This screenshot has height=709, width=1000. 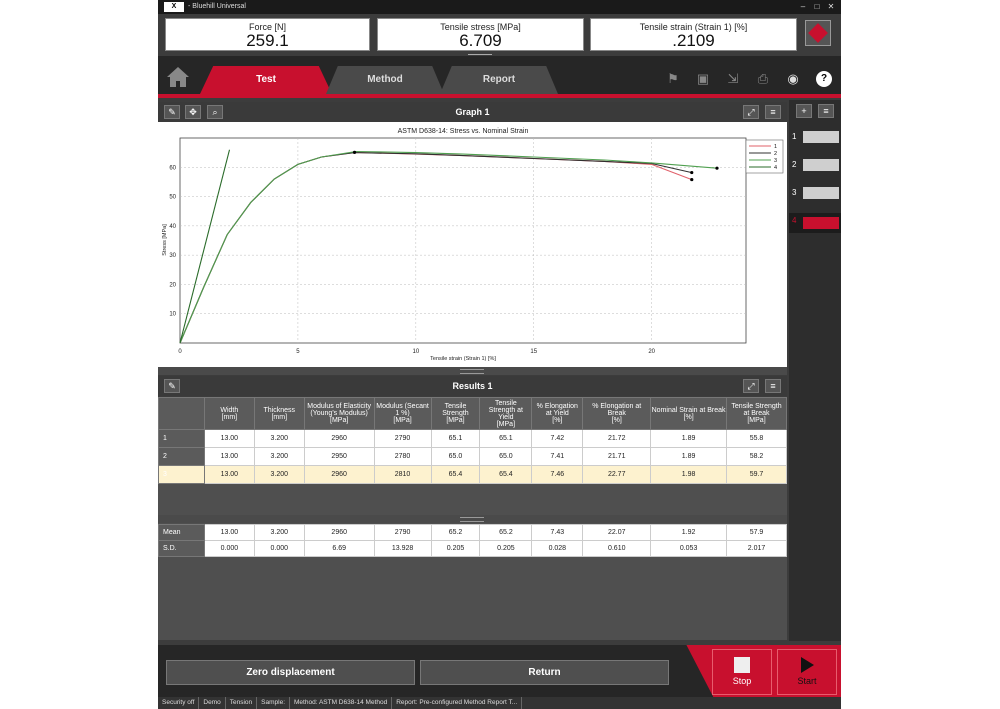 I want to click on graph-panel-header: Graph 1, so click(x=472, y=112).